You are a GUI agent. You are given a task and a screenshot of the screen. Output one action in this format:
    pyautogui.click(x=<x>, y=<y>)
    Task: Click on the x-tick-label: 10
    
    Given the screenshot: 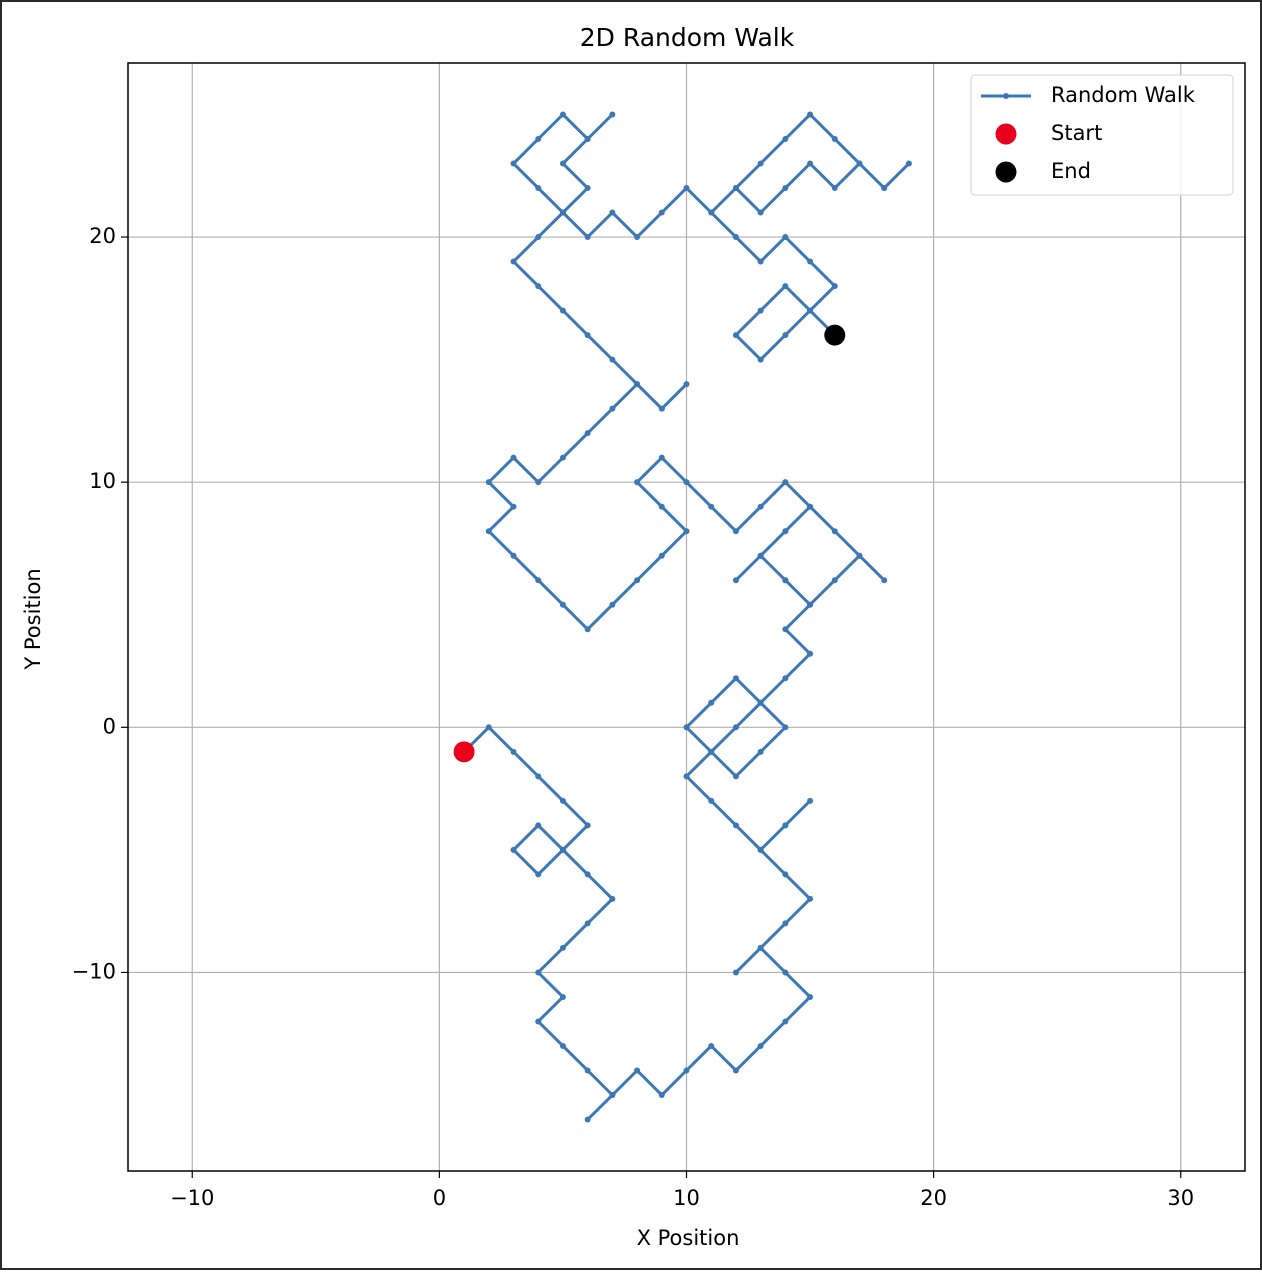 What is the action you would take?
    pyautogui.click(x=686, y=1198)
    